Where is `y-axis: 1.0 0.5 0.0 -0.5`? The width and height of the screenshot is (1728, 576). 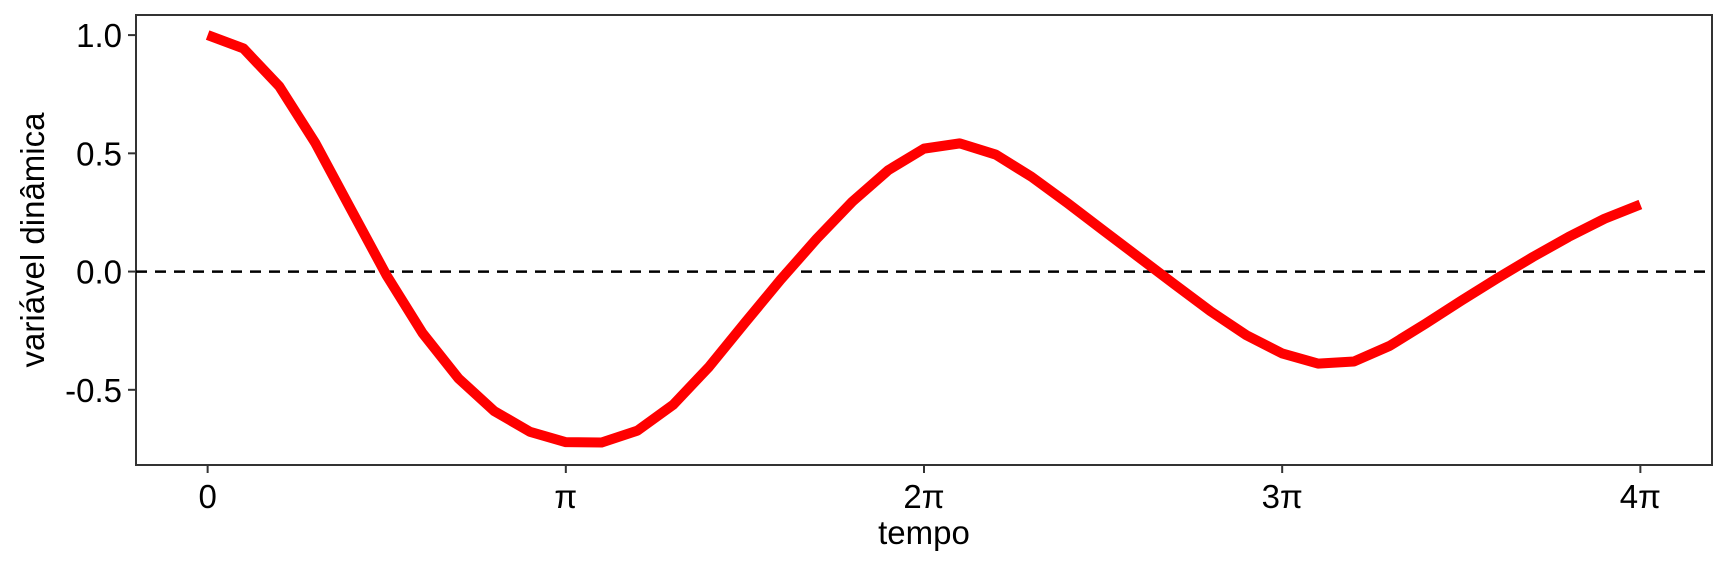
y-axis: 1.0 0.5 0.0 -0.5 is located at coordinates (100, 213).